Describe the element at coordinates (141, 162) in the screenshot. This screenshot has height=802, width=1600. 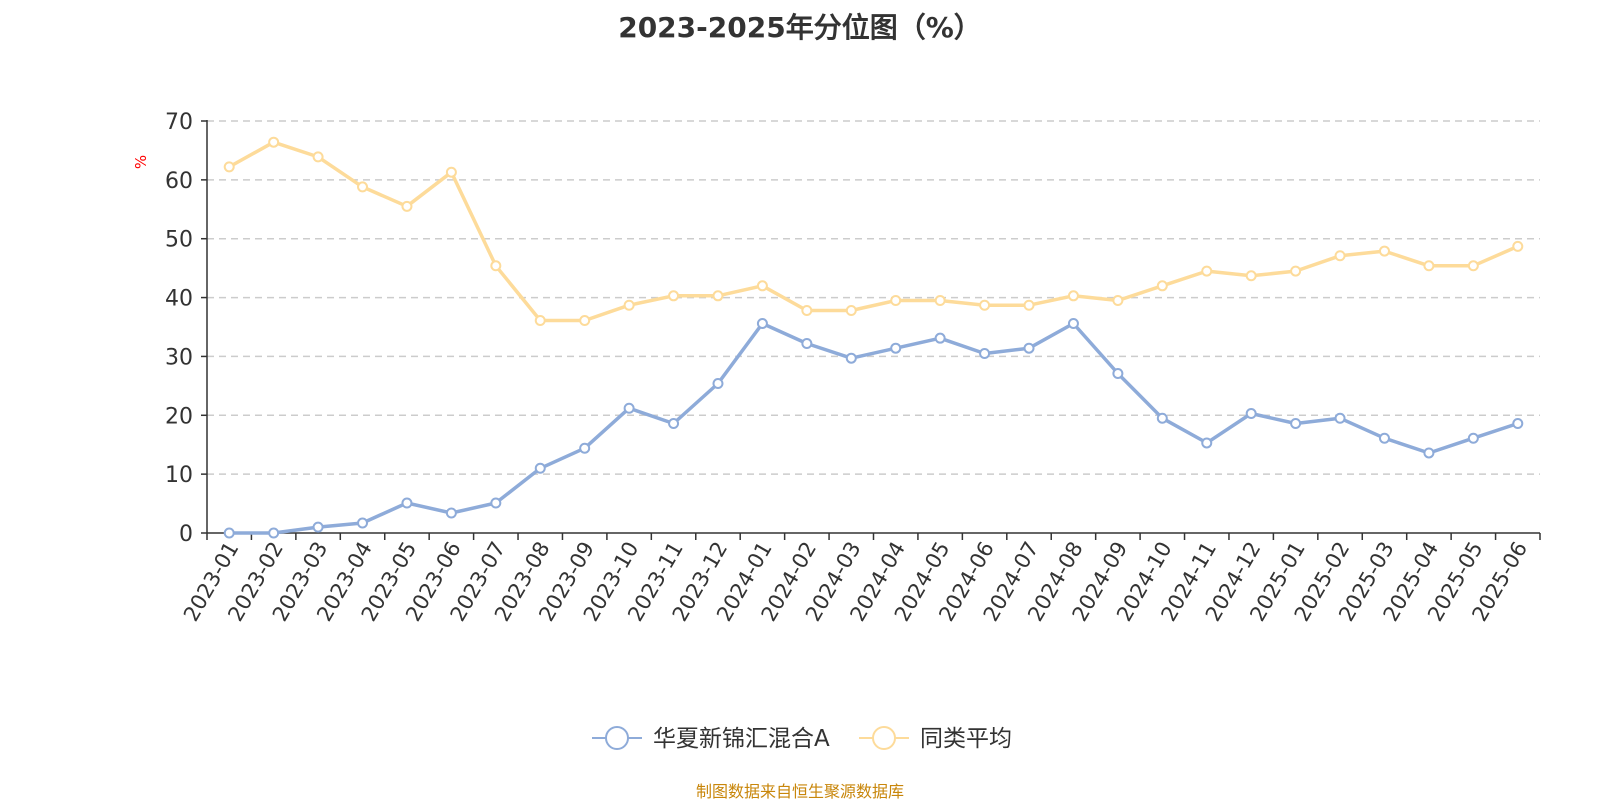
I see `y-axis-label: %` at that location.